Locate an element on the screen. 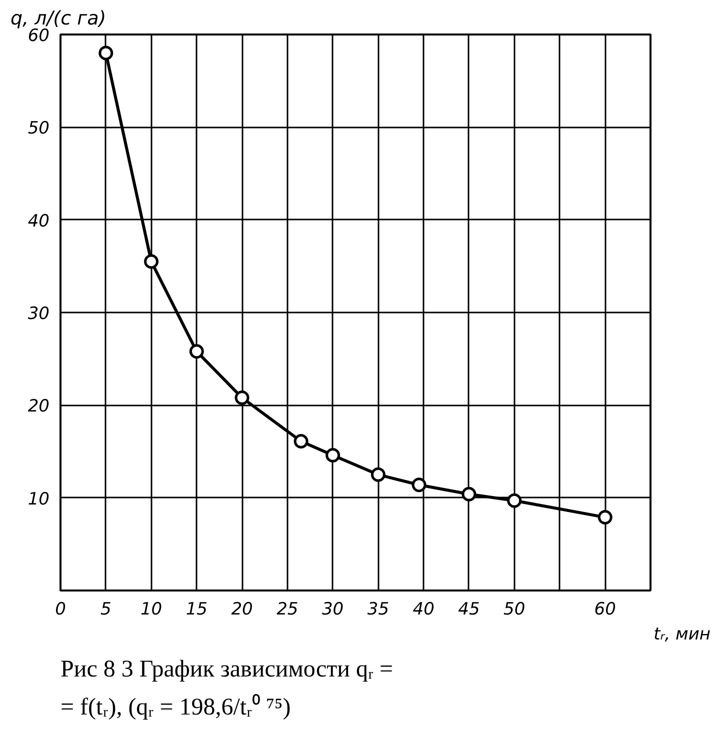 Image resolution: width=726 pixels, height=732 pixels. y-tick-label: 20 is located at coordinates (39, 406).